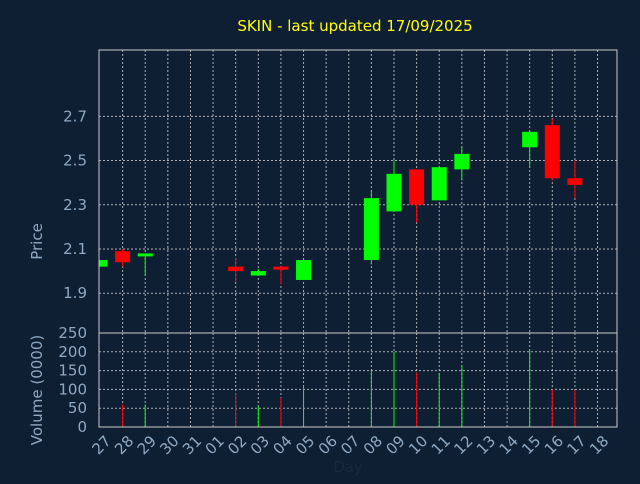 This screenshot has height=484, width=640. I want to click on volume-tick-label: 150, so click(72, 371).